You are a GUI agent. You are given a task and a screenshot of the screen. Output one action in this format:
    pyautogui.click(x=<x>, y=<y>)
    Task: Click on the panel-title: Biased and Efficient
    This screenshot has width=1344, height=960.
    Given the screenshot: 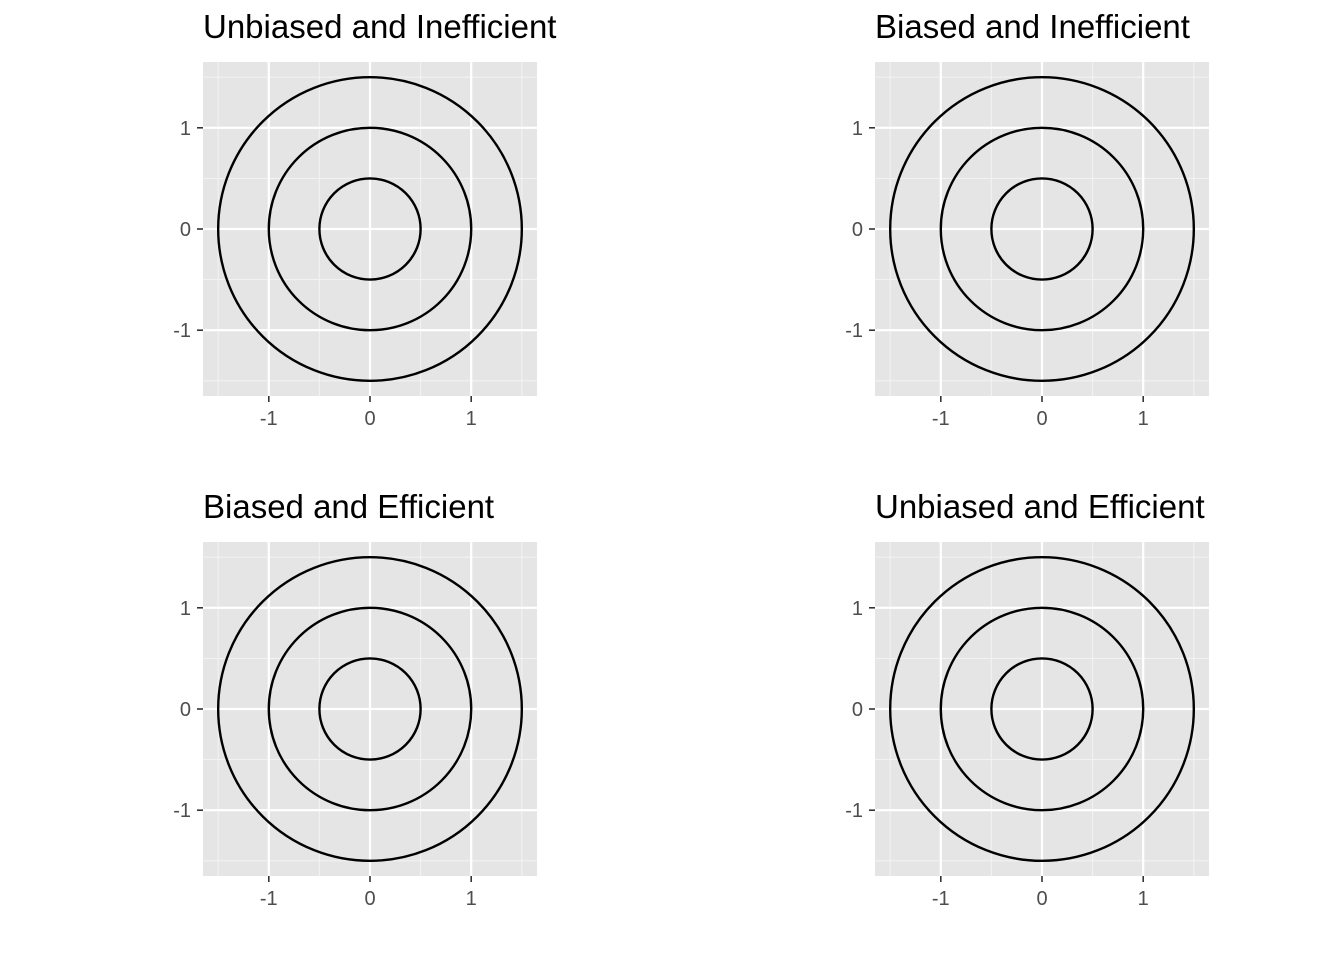 What is the action you would take?
    pyautogui.click(x=349, y=506)
    